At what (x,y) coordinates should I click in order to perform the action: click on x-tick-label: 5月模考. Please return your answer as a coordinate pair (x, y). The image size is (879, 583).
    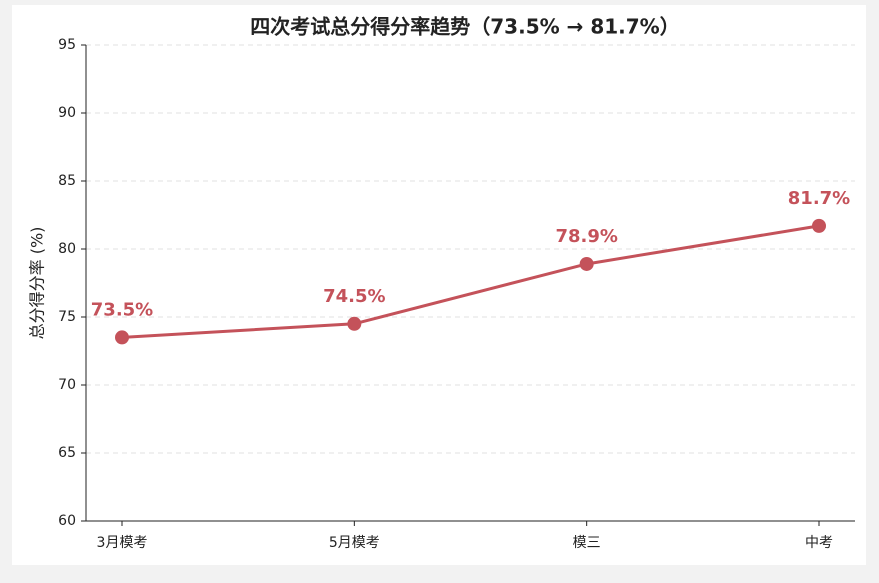
    Looking at the image, I should click on (354, 543).